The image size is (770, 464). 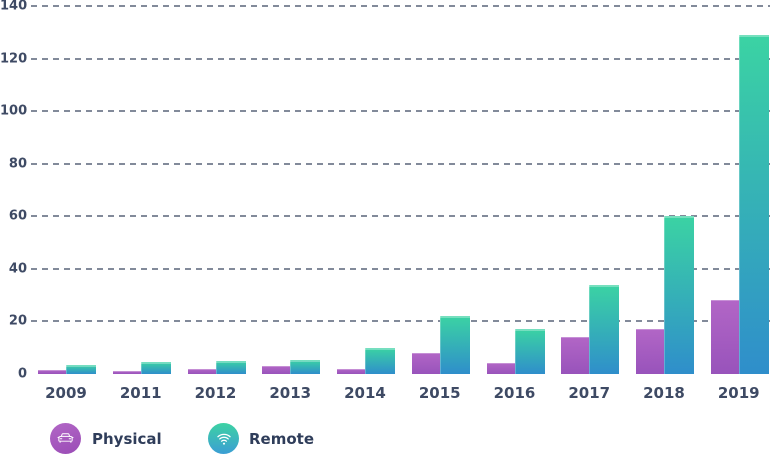 I want to click on y-axis-tick-label-100: 100, so click(x=14, y=111).